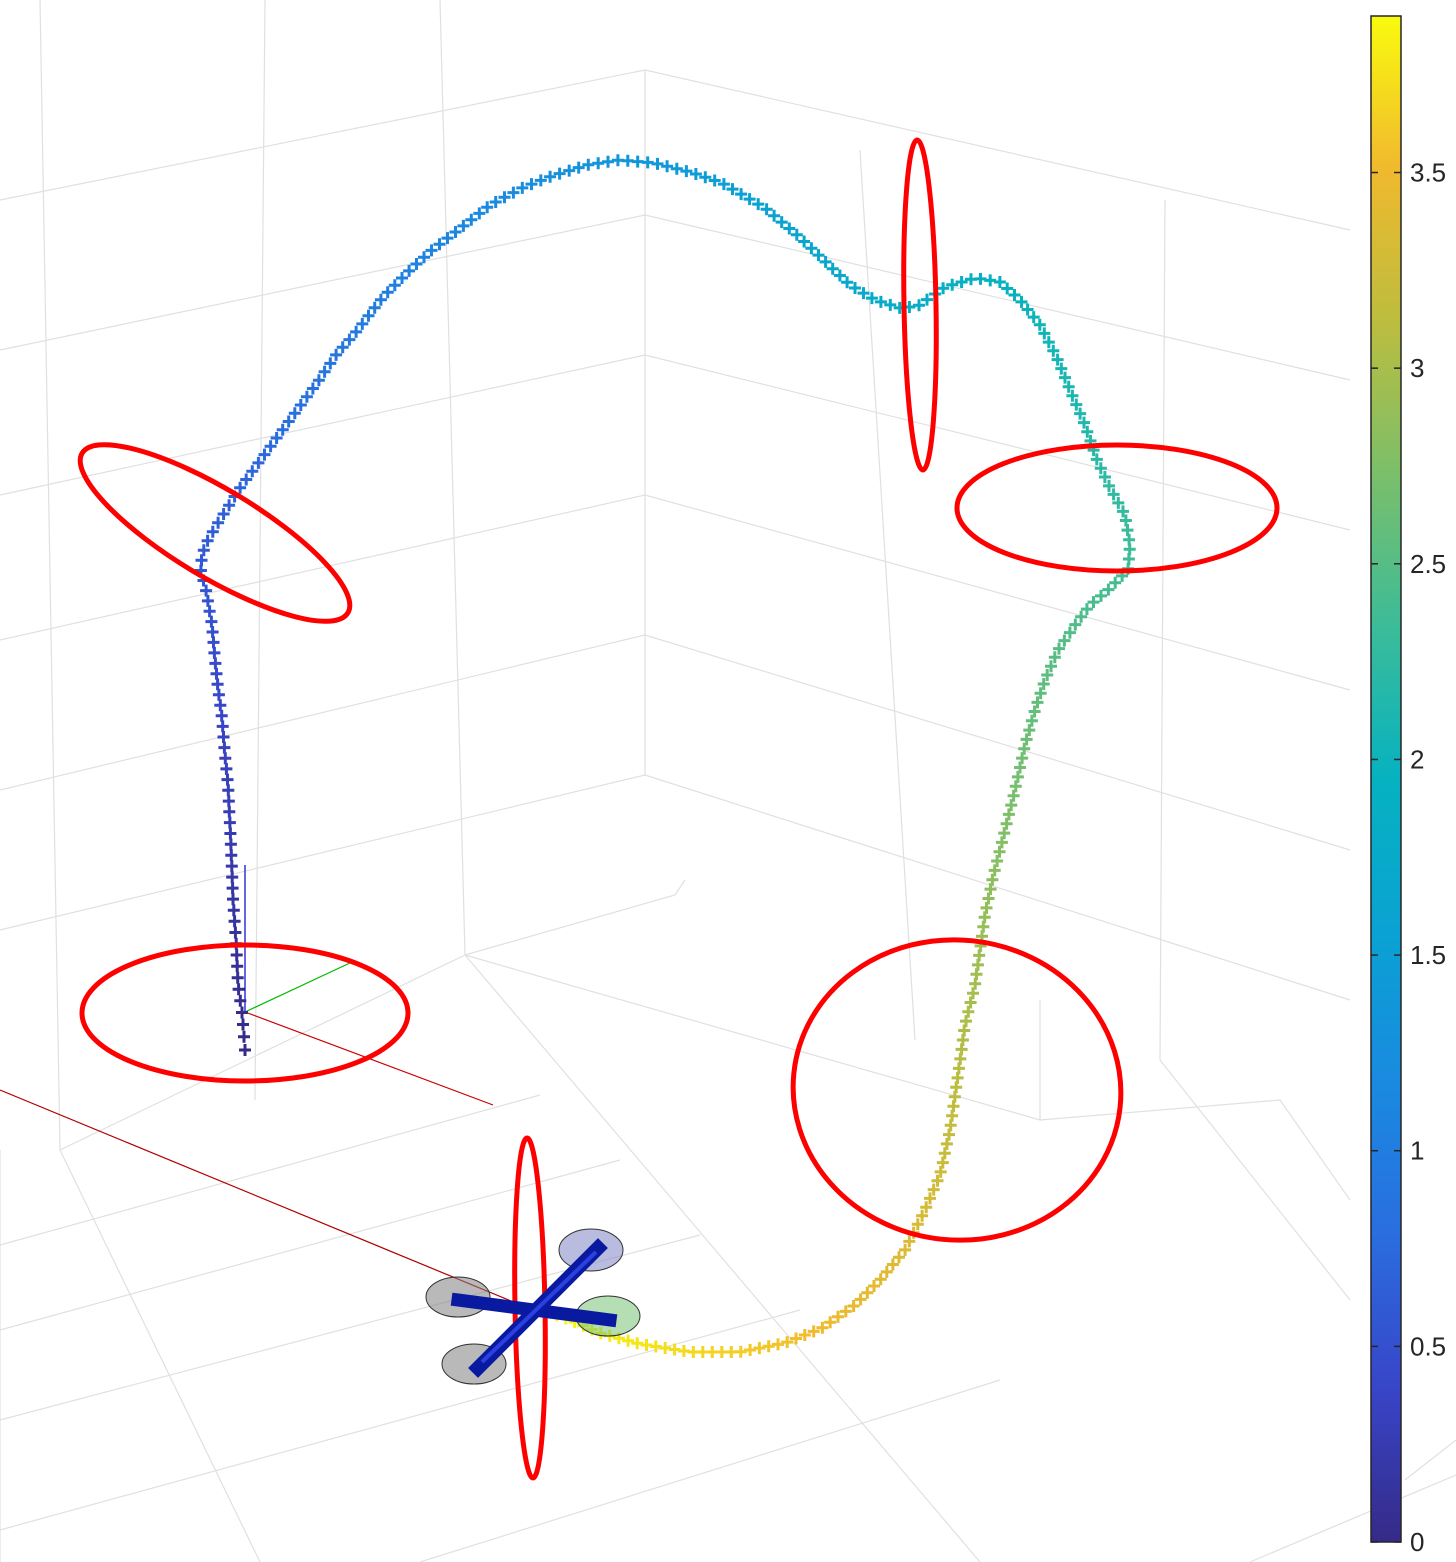 Image resolution: width=1456 pixels, height=1562 pixels. What do you see at coordinates (1386, 779) in the screenshot?
I see `colorbar-gradient` at bounding box center [1386, 779].